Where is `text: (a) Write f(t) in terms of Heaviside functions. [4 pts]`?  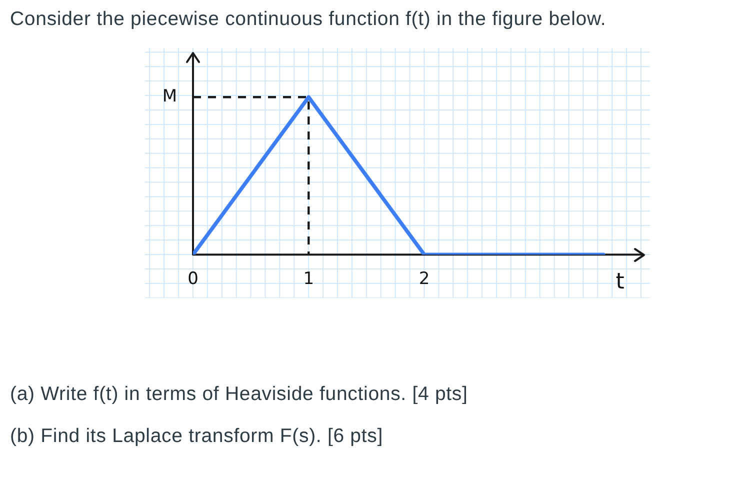
text: (a) Write f(t) in terms of Heaviside functions. [4 pts] is located at coordinates (239, 395).